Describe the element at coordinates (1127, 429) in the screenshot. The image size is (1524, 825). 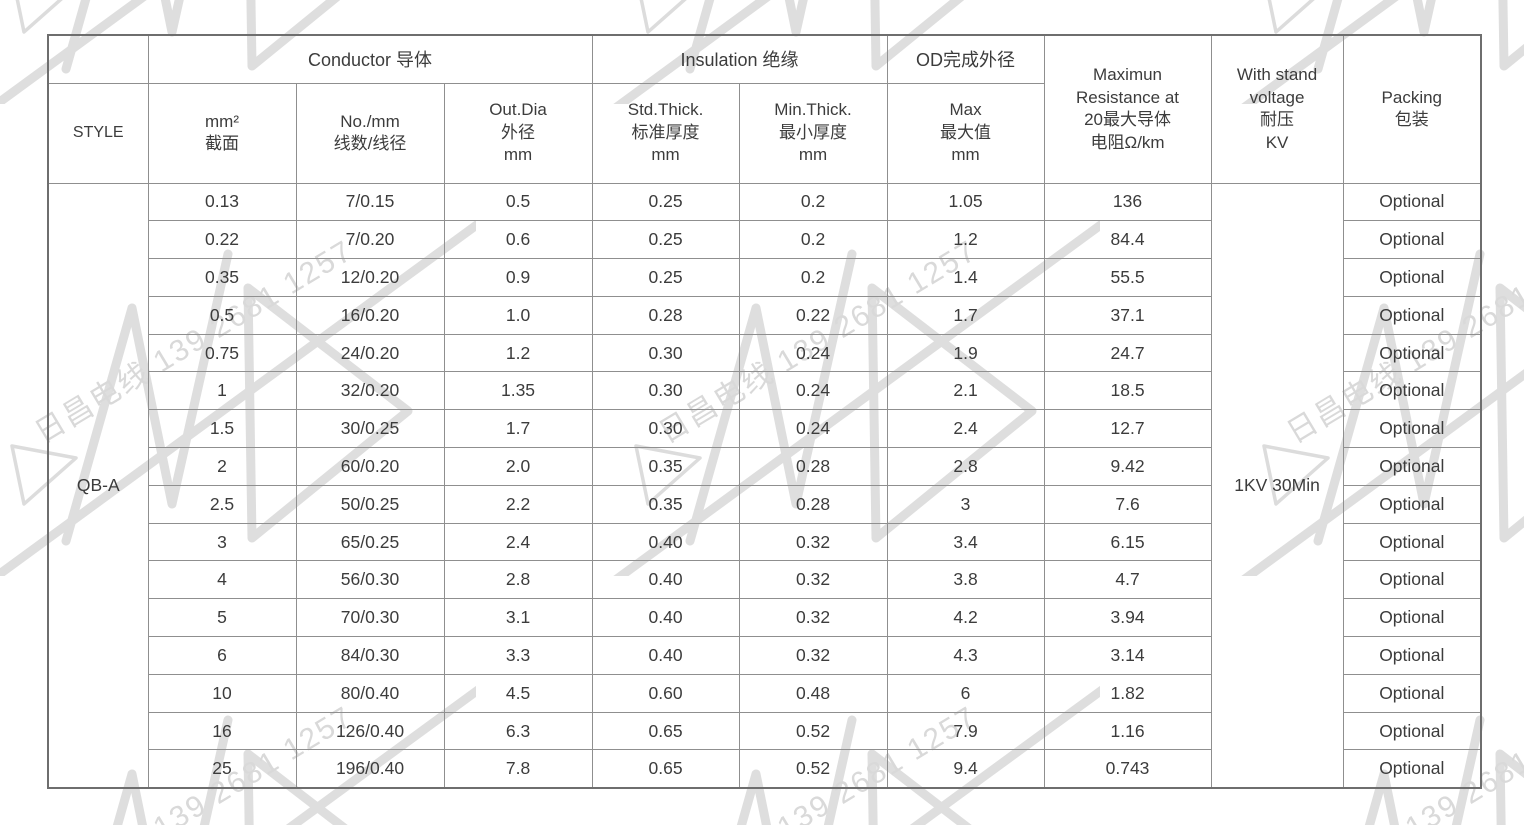
I see `cell-resistance: 12.7` at that location.